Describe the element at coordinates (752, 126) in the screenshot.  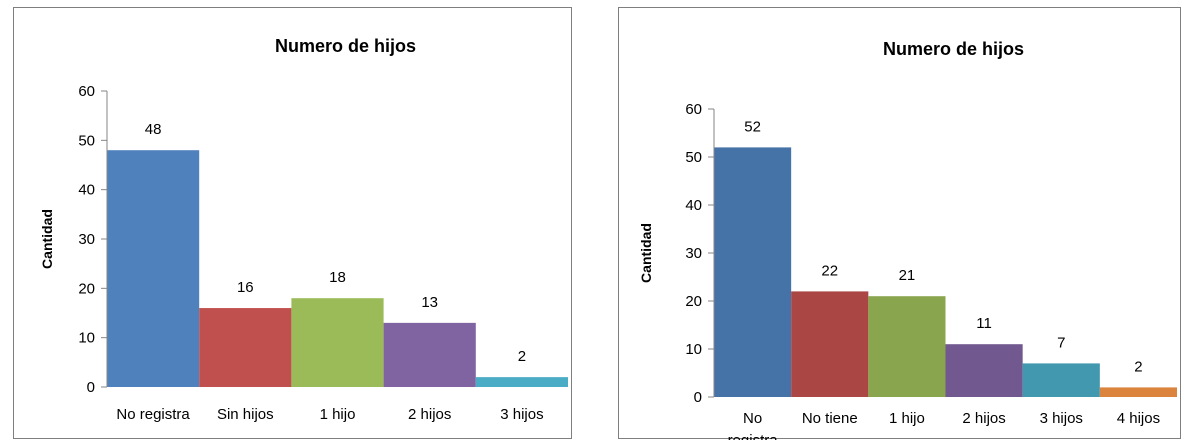
I see `data-label: 52` at that location.